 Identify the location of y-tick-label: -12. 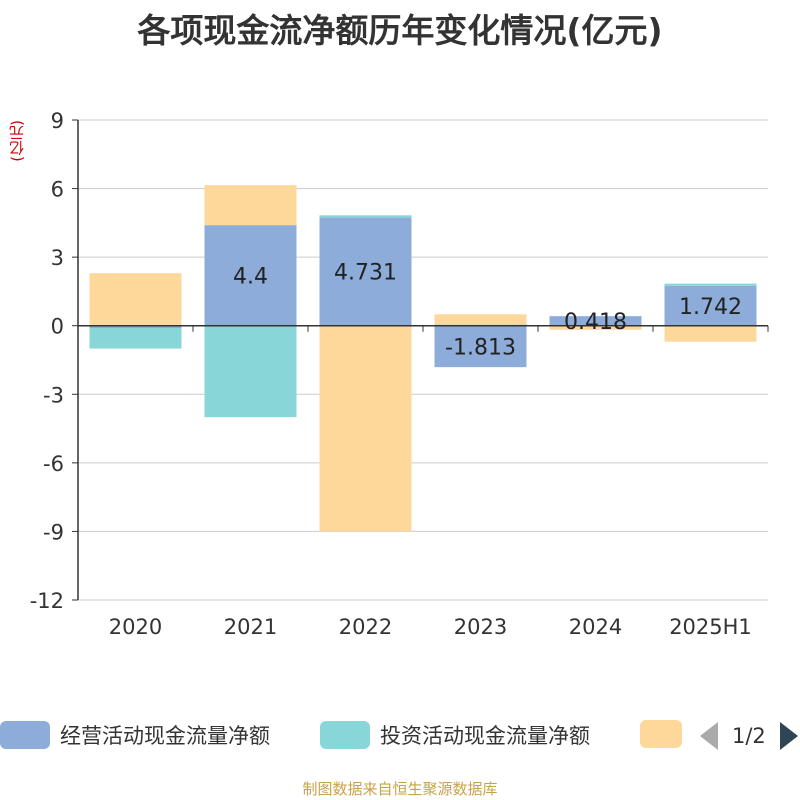
(47, 601).